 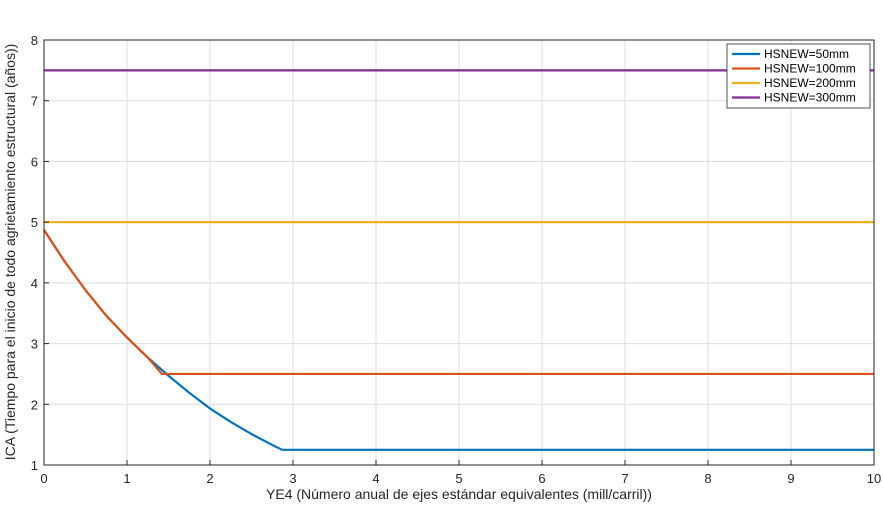 I want to click on legend-label: HSNEW=50mm, so click(x=806, y=54).